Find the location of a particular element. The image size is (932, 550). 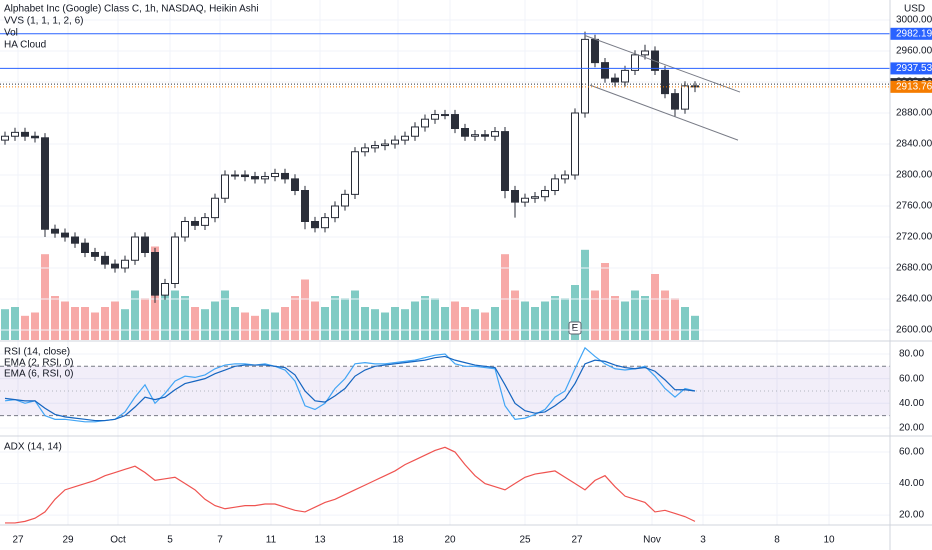

indicator-line is located at coordinates (350, 485).